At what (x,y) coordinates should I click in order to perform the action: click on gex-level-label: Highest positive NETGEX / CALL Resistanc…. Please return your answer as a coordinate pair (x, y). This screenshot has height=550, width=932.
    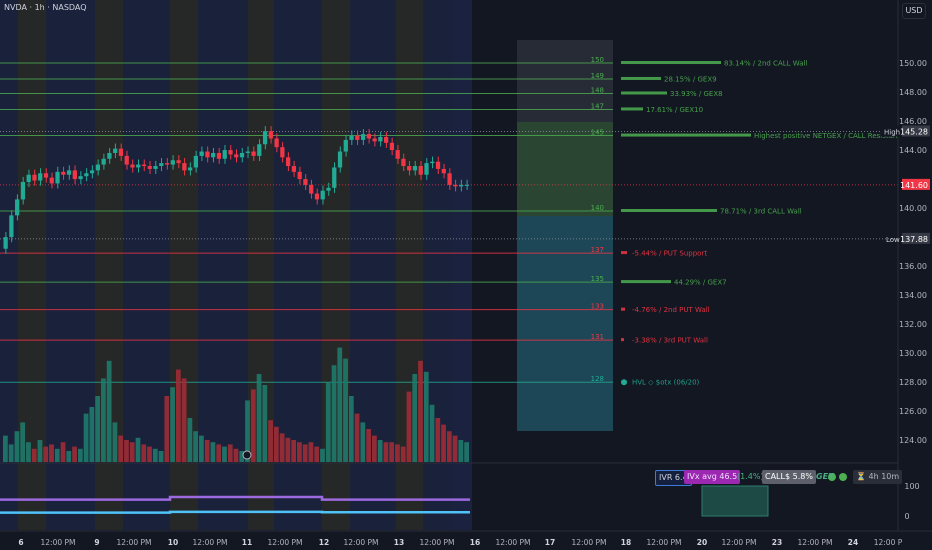
    Looking at the image, I should click on (841, 136).